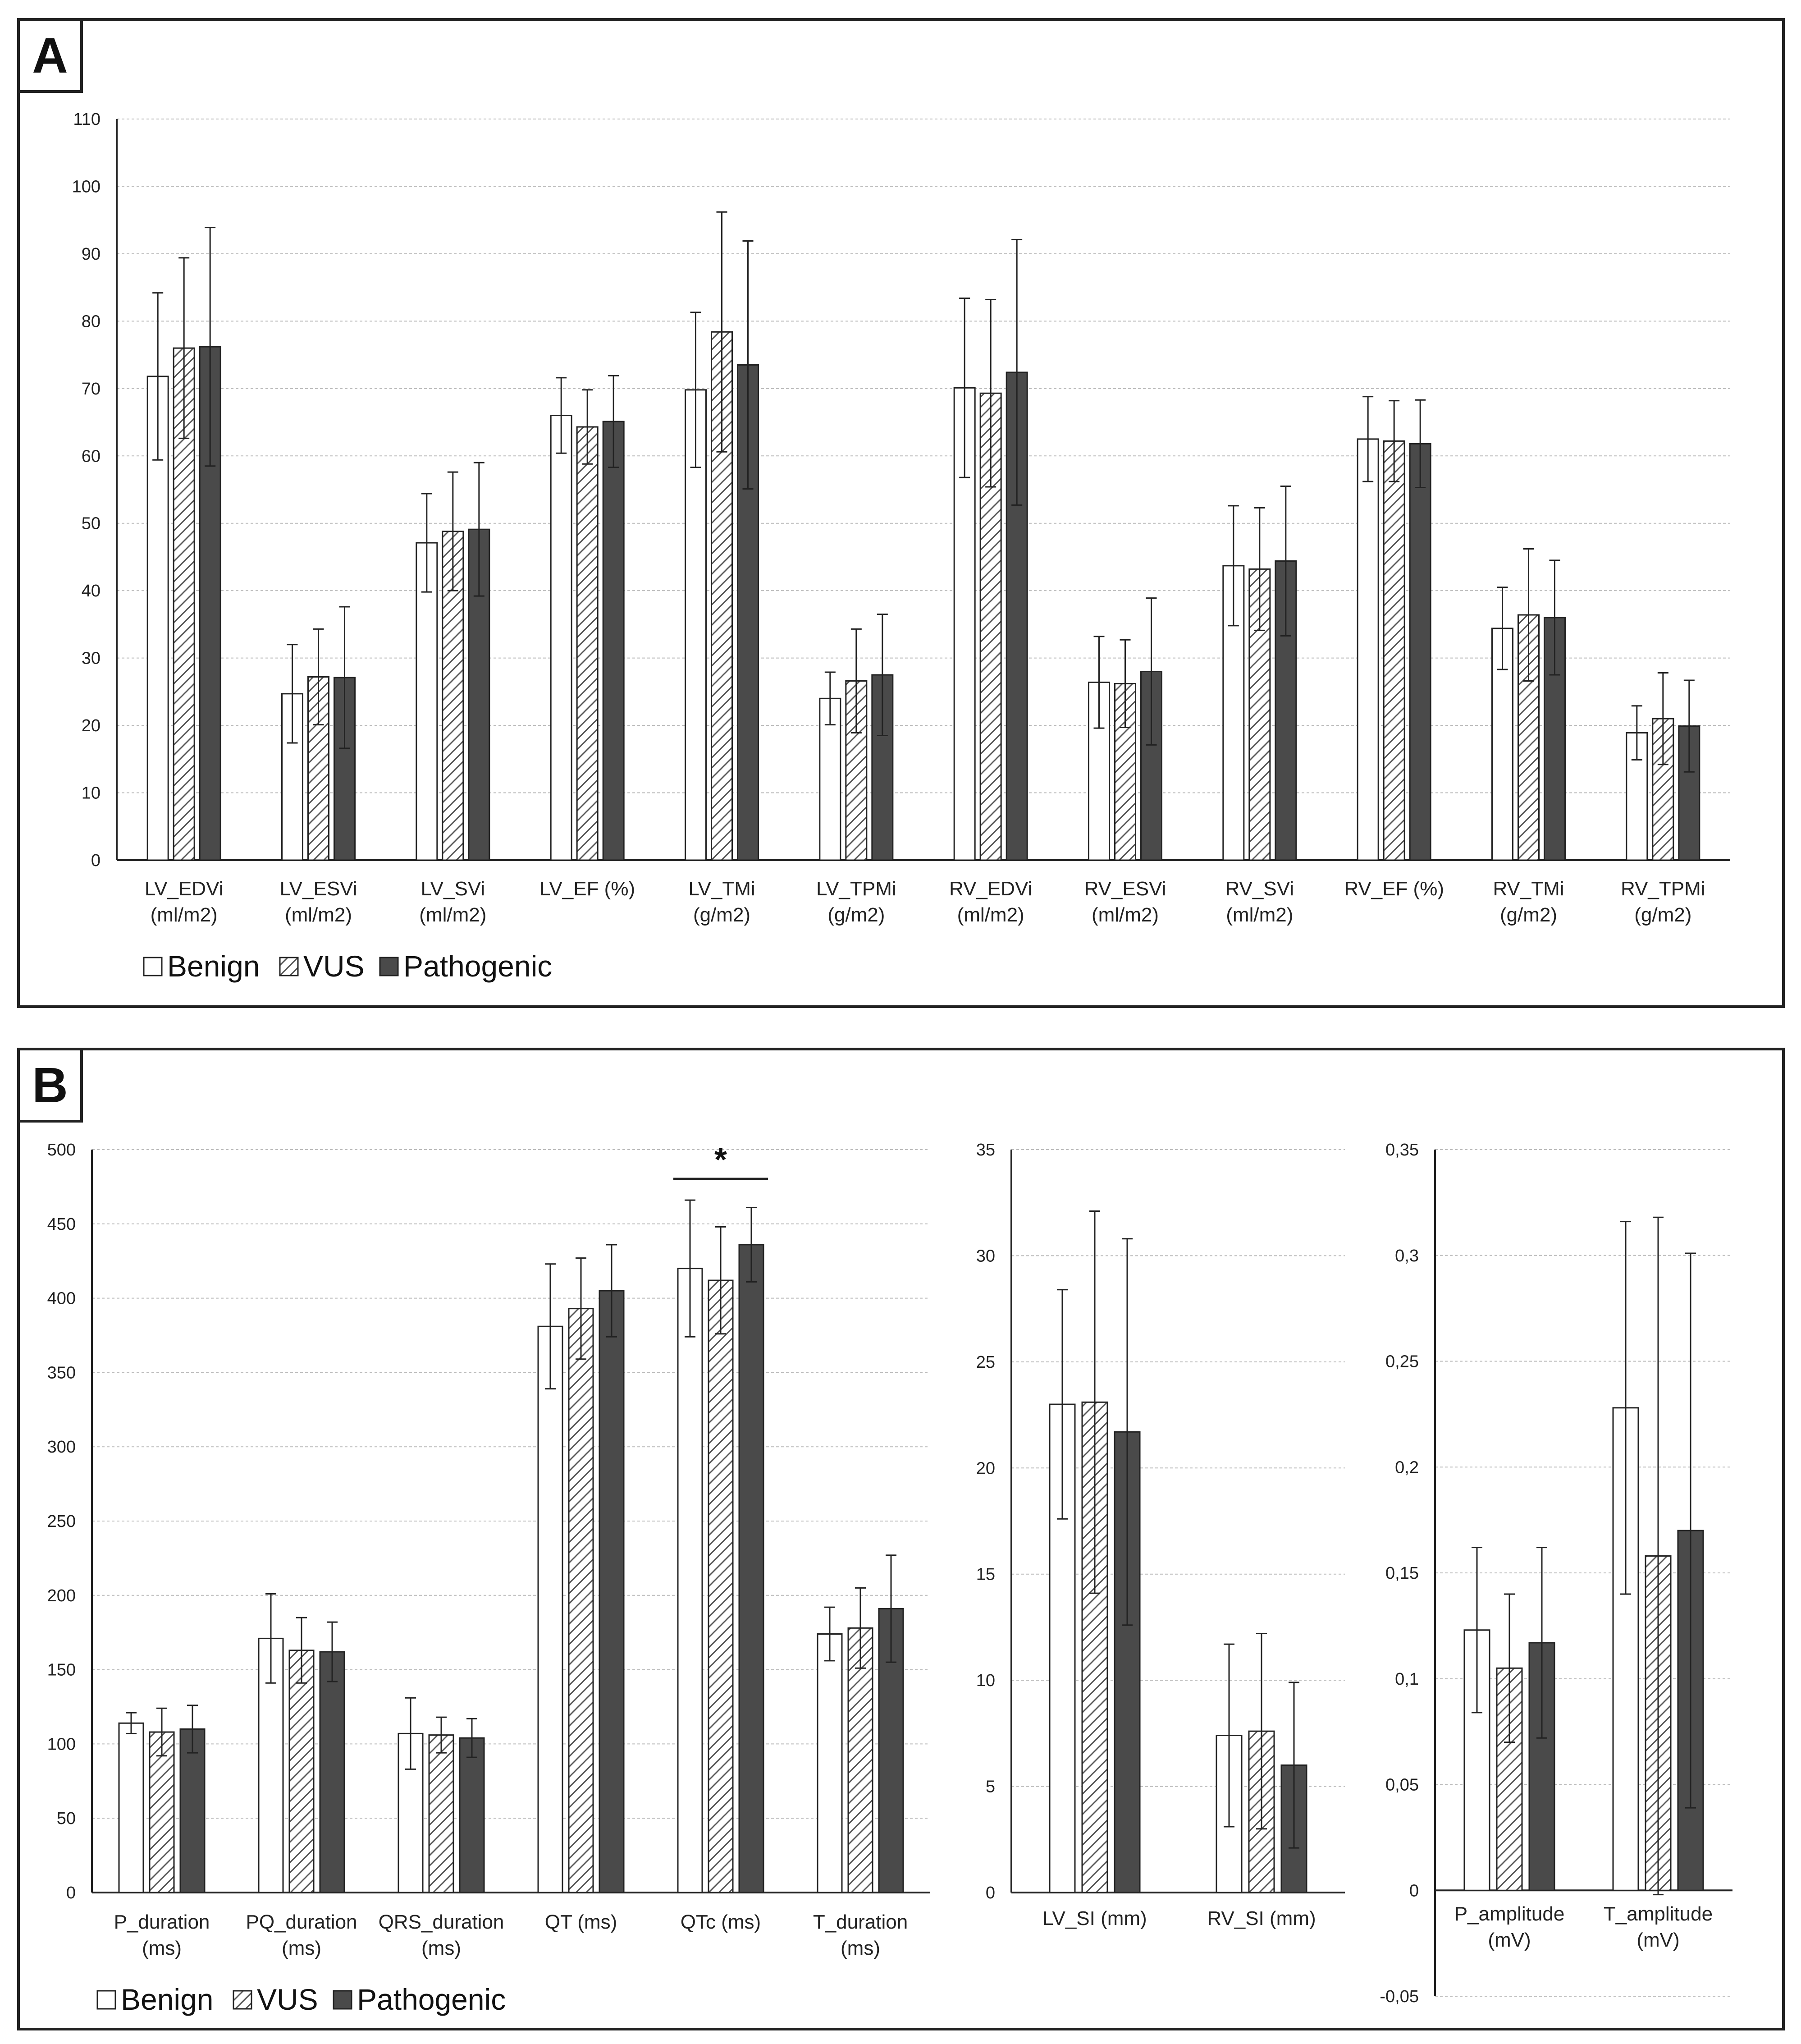 The image size is (1801, 2044). I want to click on y-tick-label: 25, so click(985, 1362).